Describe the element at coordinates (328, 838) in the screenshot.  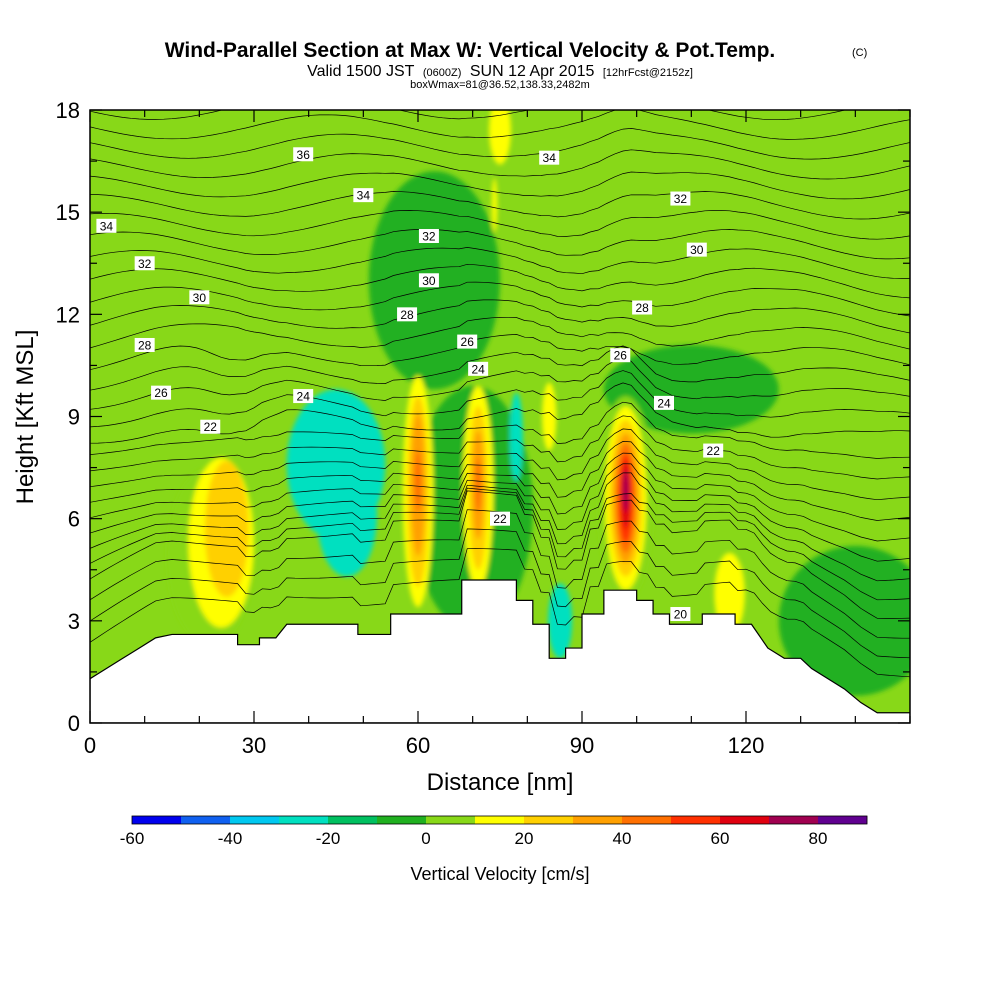
I see `colorbar-tick-label: -20` at that location.